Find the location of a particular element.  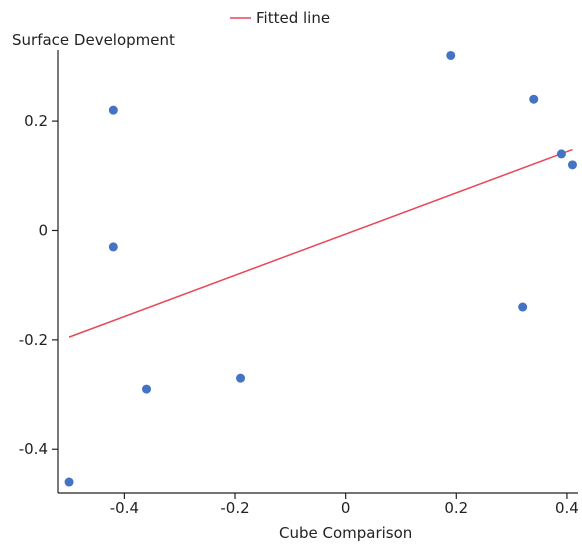

x-tick-label: 0 is located at coordinates (346, 508).